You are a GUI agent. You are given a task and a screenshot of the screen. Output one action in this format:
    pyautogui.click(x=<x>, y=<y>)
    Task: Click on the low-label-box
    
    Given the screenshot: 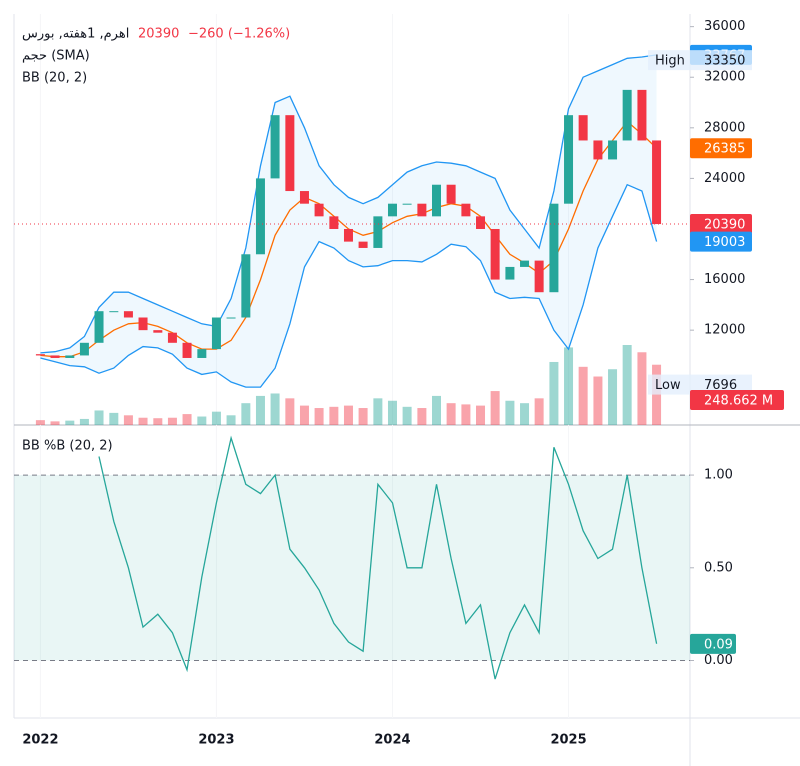 What is the action you would take?
    pyautogui.click(x=700, y=384)
    